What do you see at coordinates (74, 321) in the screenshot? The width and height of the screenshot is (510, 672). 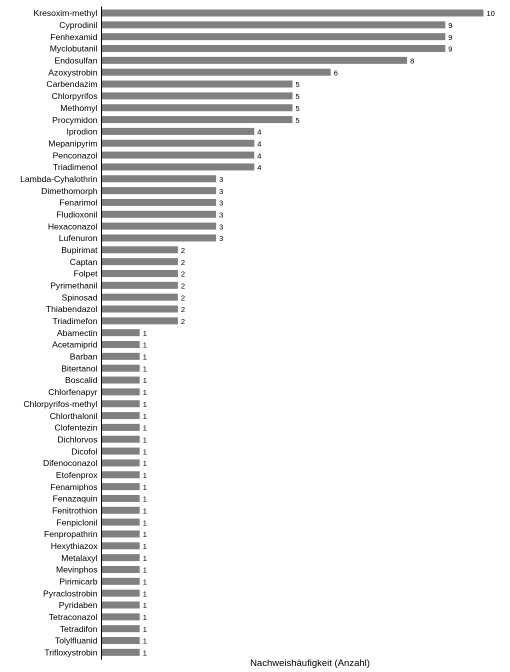 I see `category-label: Triadimefon` at bounding box center [74, 321].